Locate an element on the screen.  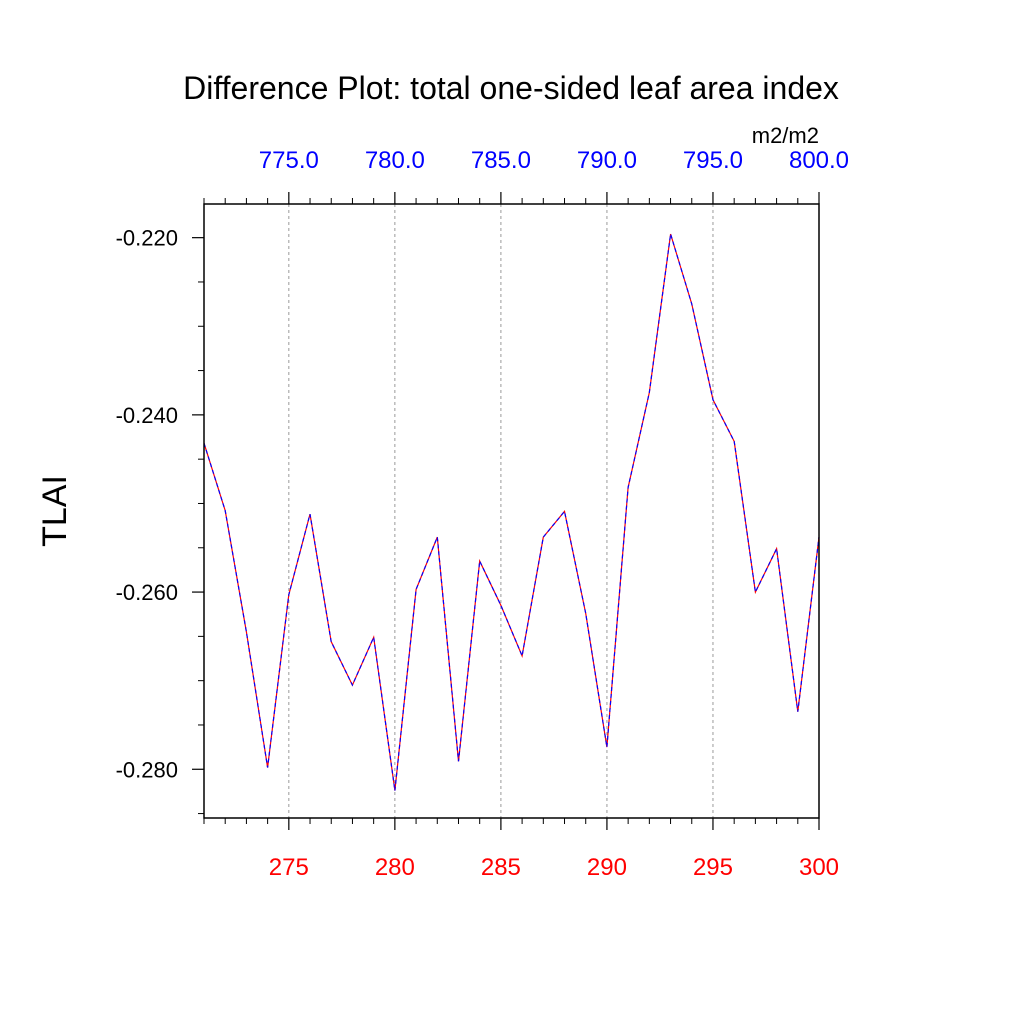
x-tick-label-top: 790.0 is located at coordinates (607, 160).